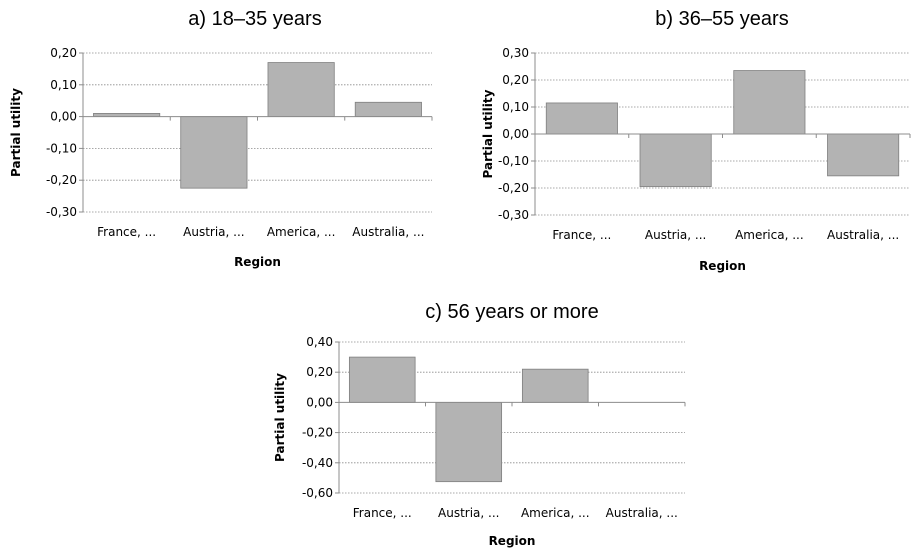 The height and width of the screenshot is (548, 912). Describe the element at coordinates (515, 53) in the screenshot. I see `y-tick-label: 0,30` at that location.